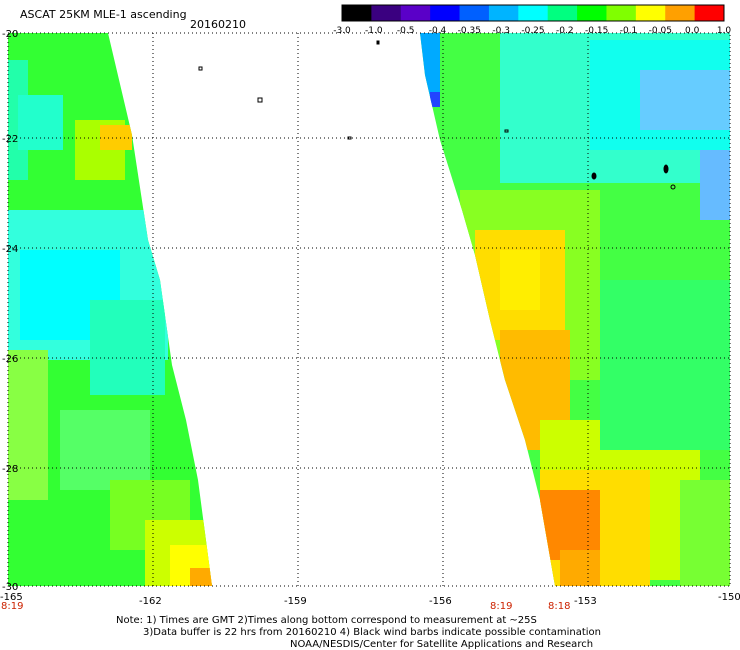  What do you see at coordinates (406, 31) in the screenshot?
I see `colorbar-label: -0.5` at bounding box center [406, 31].